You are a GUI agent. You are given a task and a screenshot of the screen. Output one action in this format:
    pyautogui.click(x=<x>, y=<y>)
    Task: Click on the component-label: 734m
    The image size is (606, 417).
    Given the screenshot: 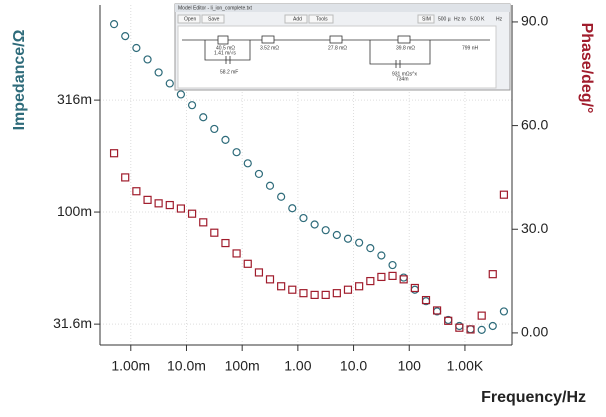 What is the action you would take?
    pyautogui.click(x=402, y=79)
    